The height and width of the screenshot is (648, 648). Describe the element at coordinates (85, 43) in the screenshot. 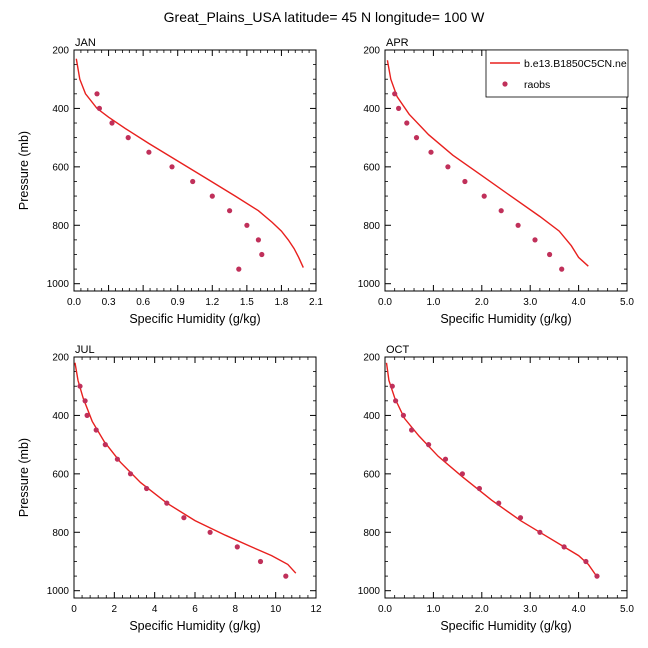

I see `panel-label: JAN` at that location.